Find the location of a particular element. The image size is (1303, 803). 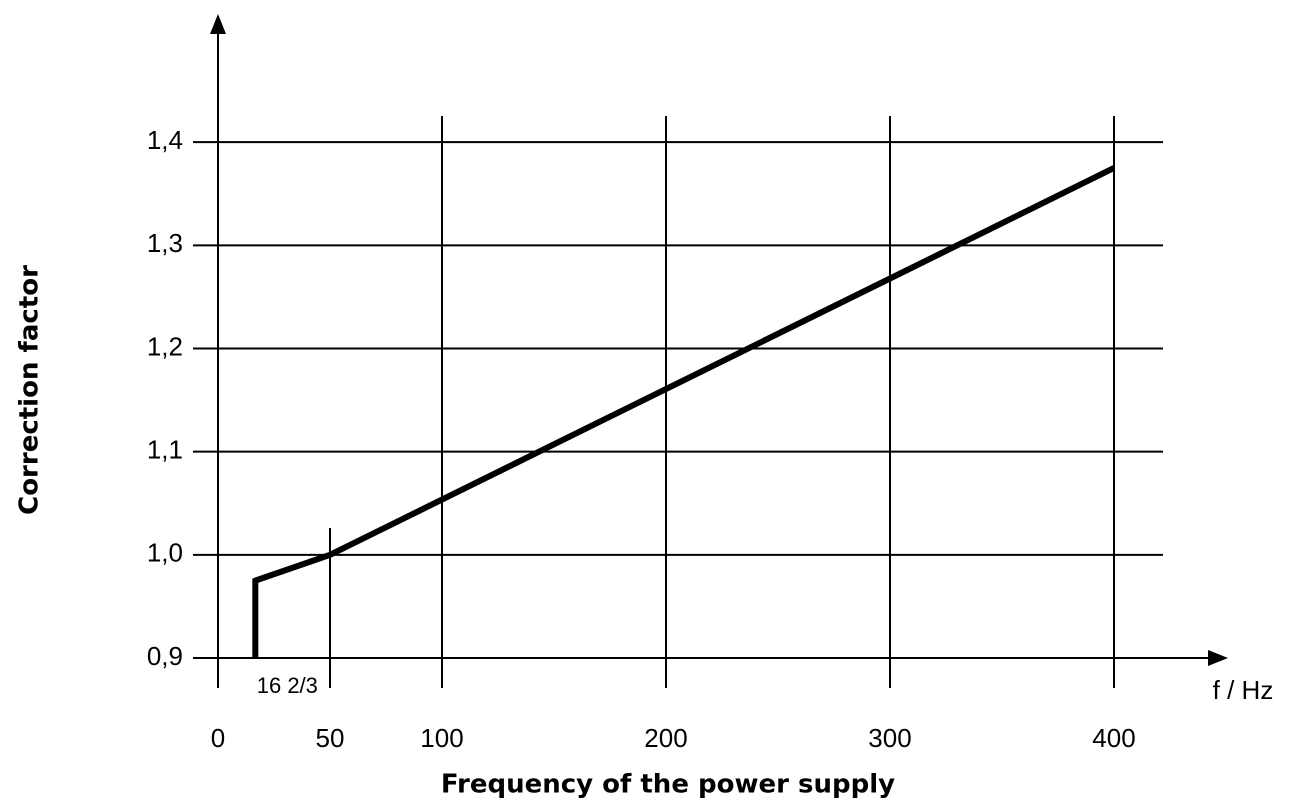

x-axis-arrow is located at coordinates (1218, 658).